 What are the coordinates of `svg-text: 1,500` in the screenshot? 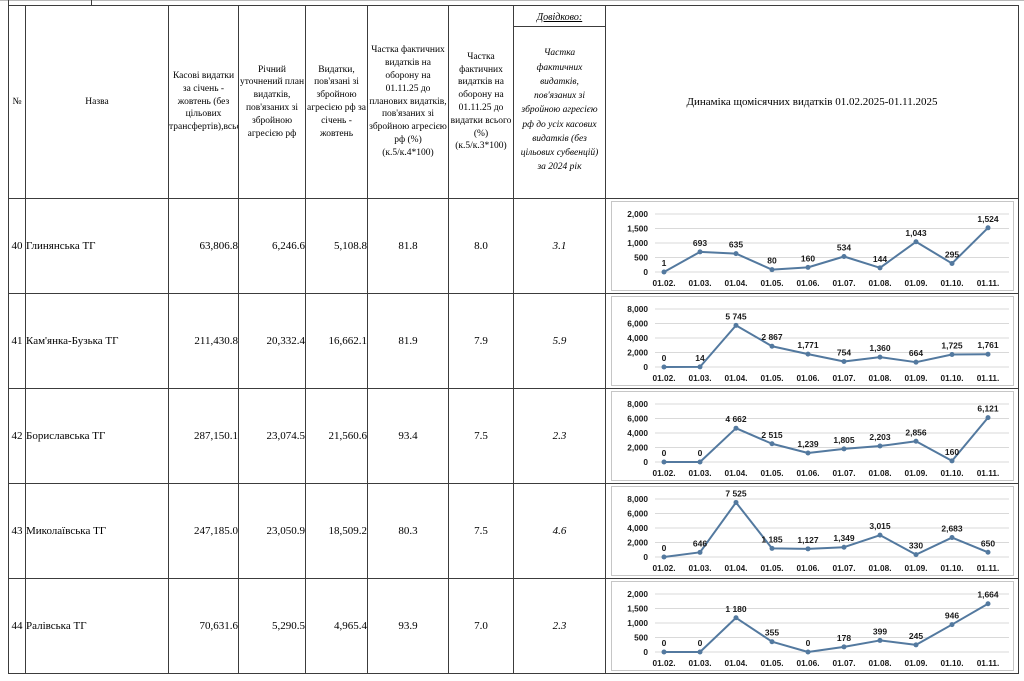 It's located at (637, 609).